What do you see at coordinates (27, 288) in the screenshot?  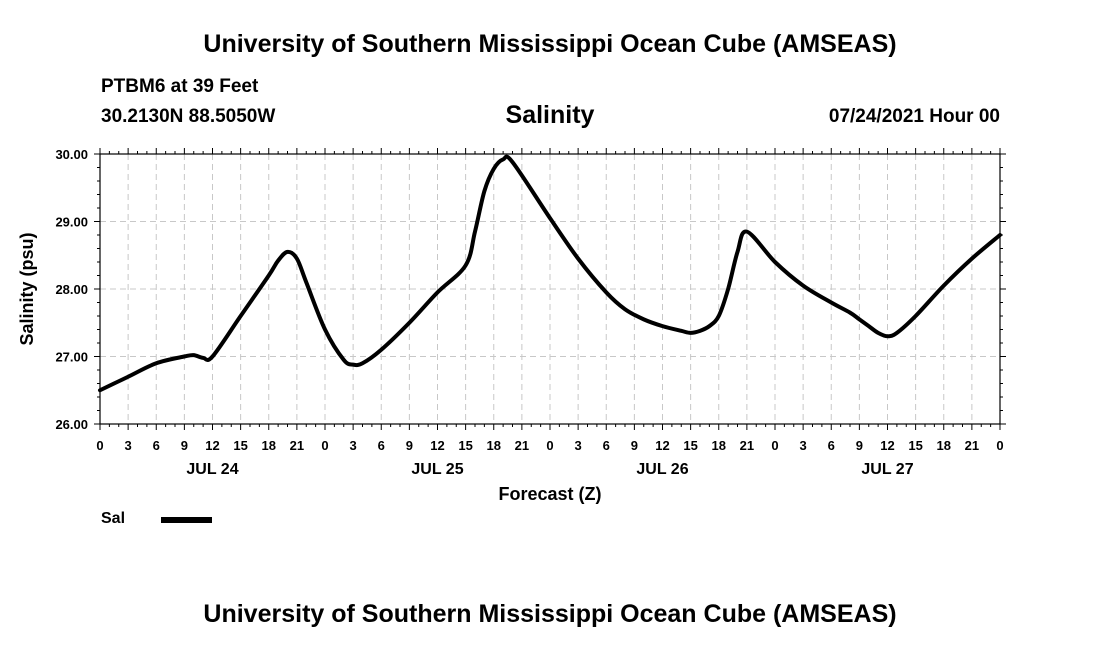 I see `y-axis-title: Salinity (psu)` at bounding box center [27, 288].